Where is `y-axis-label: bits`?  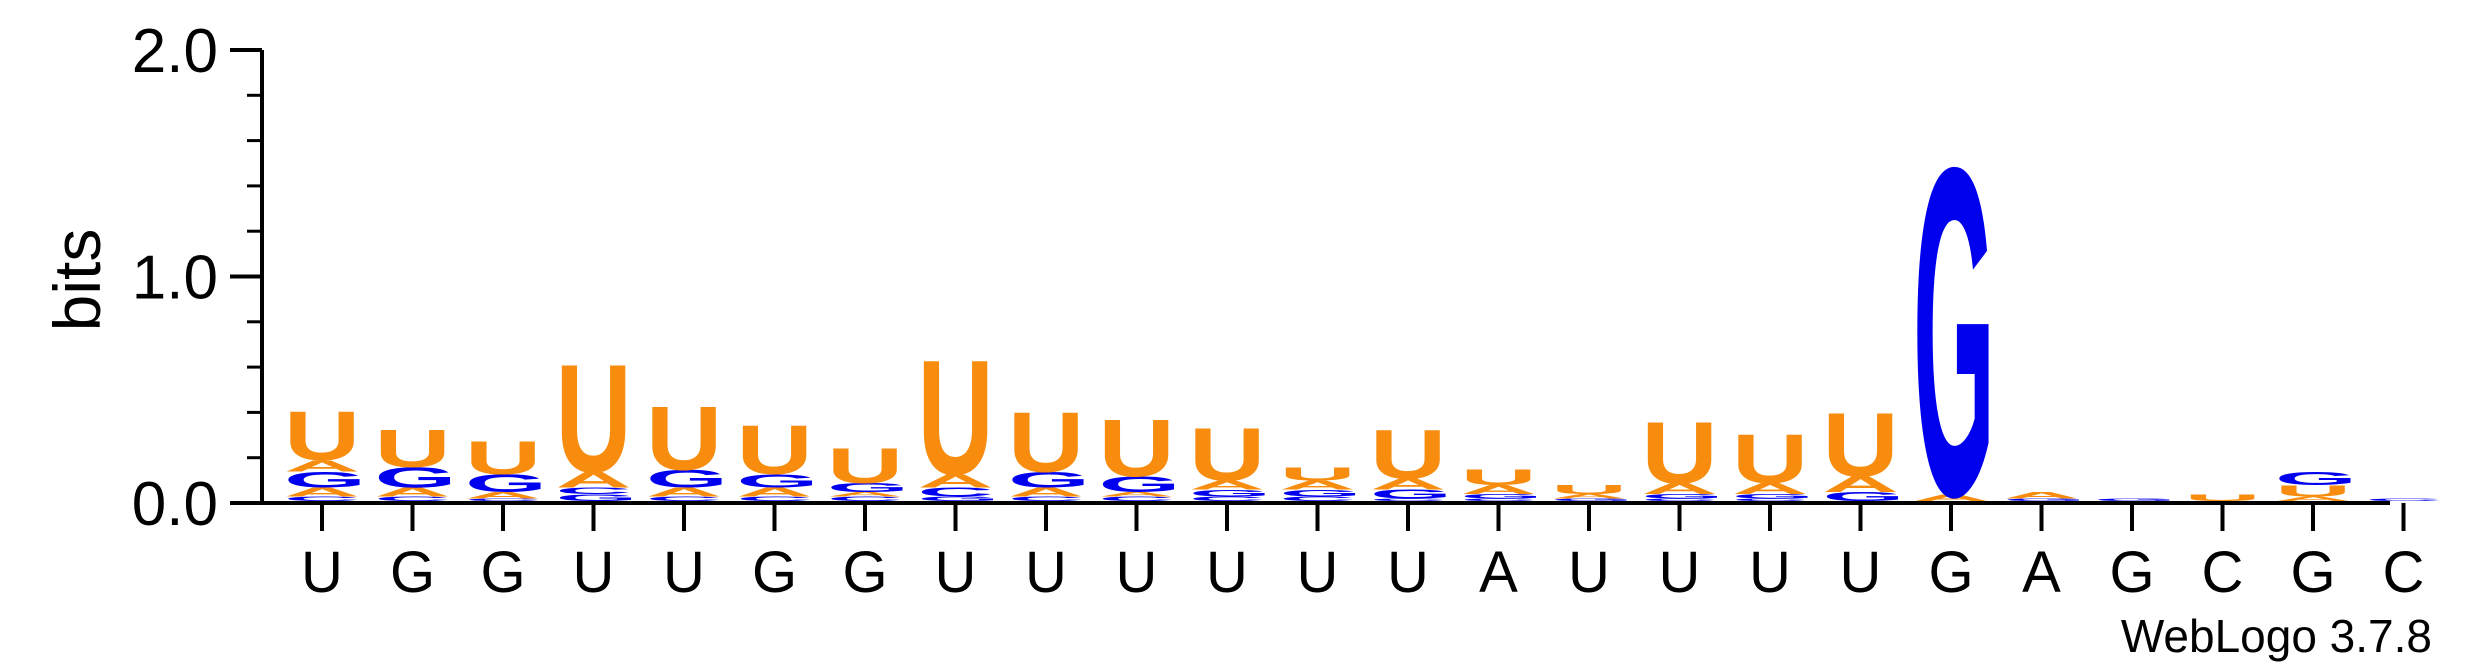
y-axis-label: bits is located at coordinates (77, 280).